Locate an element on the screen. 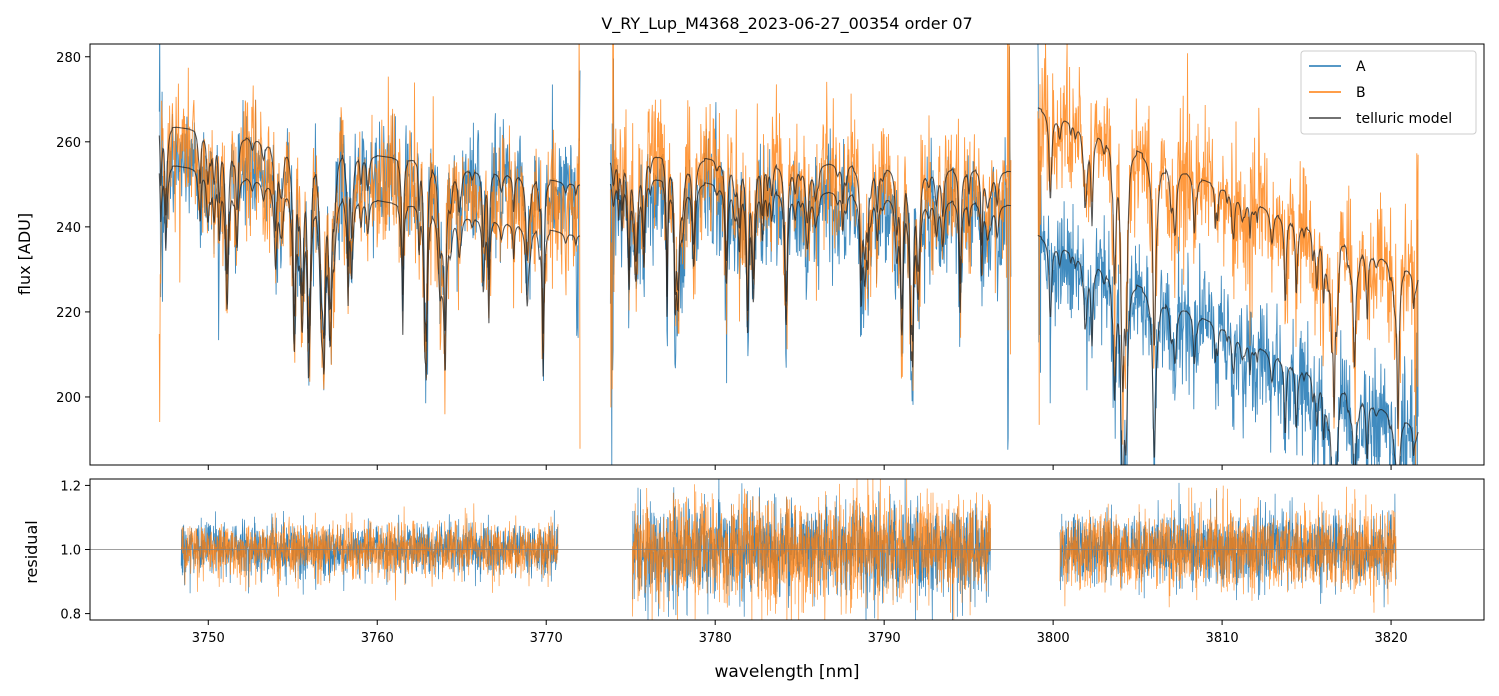  legend-label-b: B is located at coordinates (1361, 93).